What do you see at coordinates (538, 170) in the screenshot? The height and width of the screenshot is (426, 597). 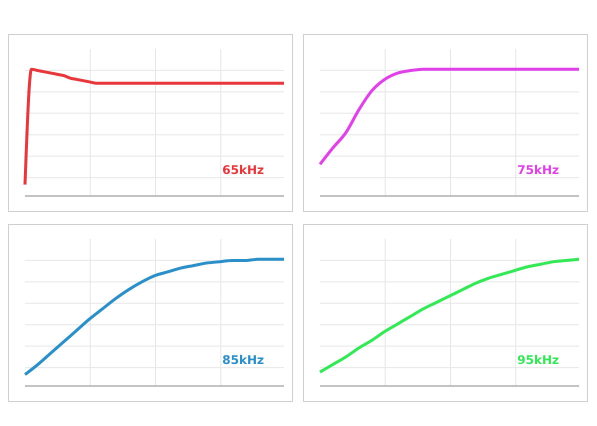 I see `annotation: 75kHz` at bounding box center [538, 170].